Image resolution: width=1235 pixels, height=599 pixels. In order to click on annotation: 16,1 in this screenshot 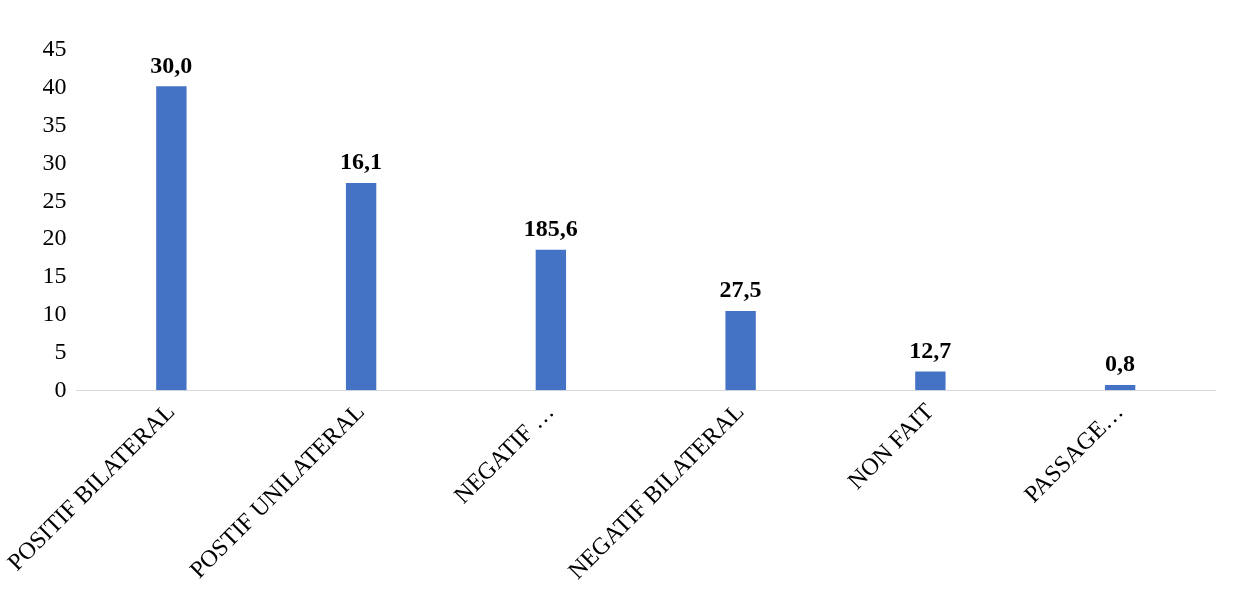, I will do `click(361, 161)`.